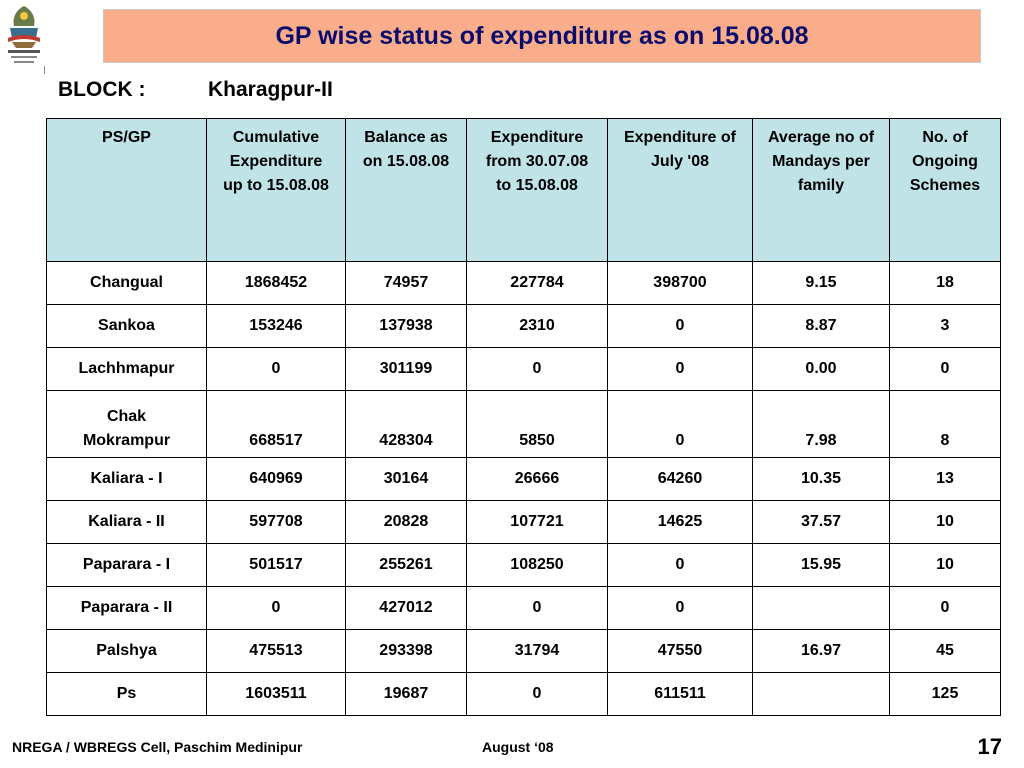 This screenshot has height=768, width=1024. What do you see at coordinates (821, 651) in the screenshot?
I see `cell-average-mandays: 16.97` at bounding box center [821, 651].